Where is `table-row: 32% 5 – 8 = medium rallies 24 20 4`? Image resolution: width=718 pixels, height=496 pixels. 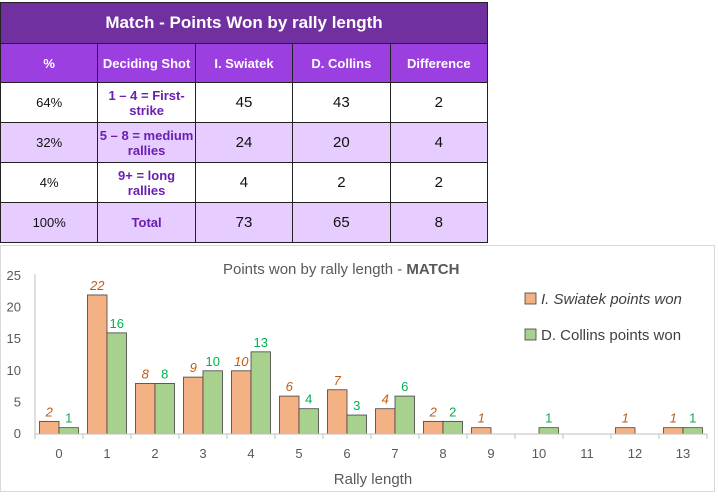 table-row: 32% 5 – 8 = medium rallies 24 20 4 is located at coordinates (244, 142).